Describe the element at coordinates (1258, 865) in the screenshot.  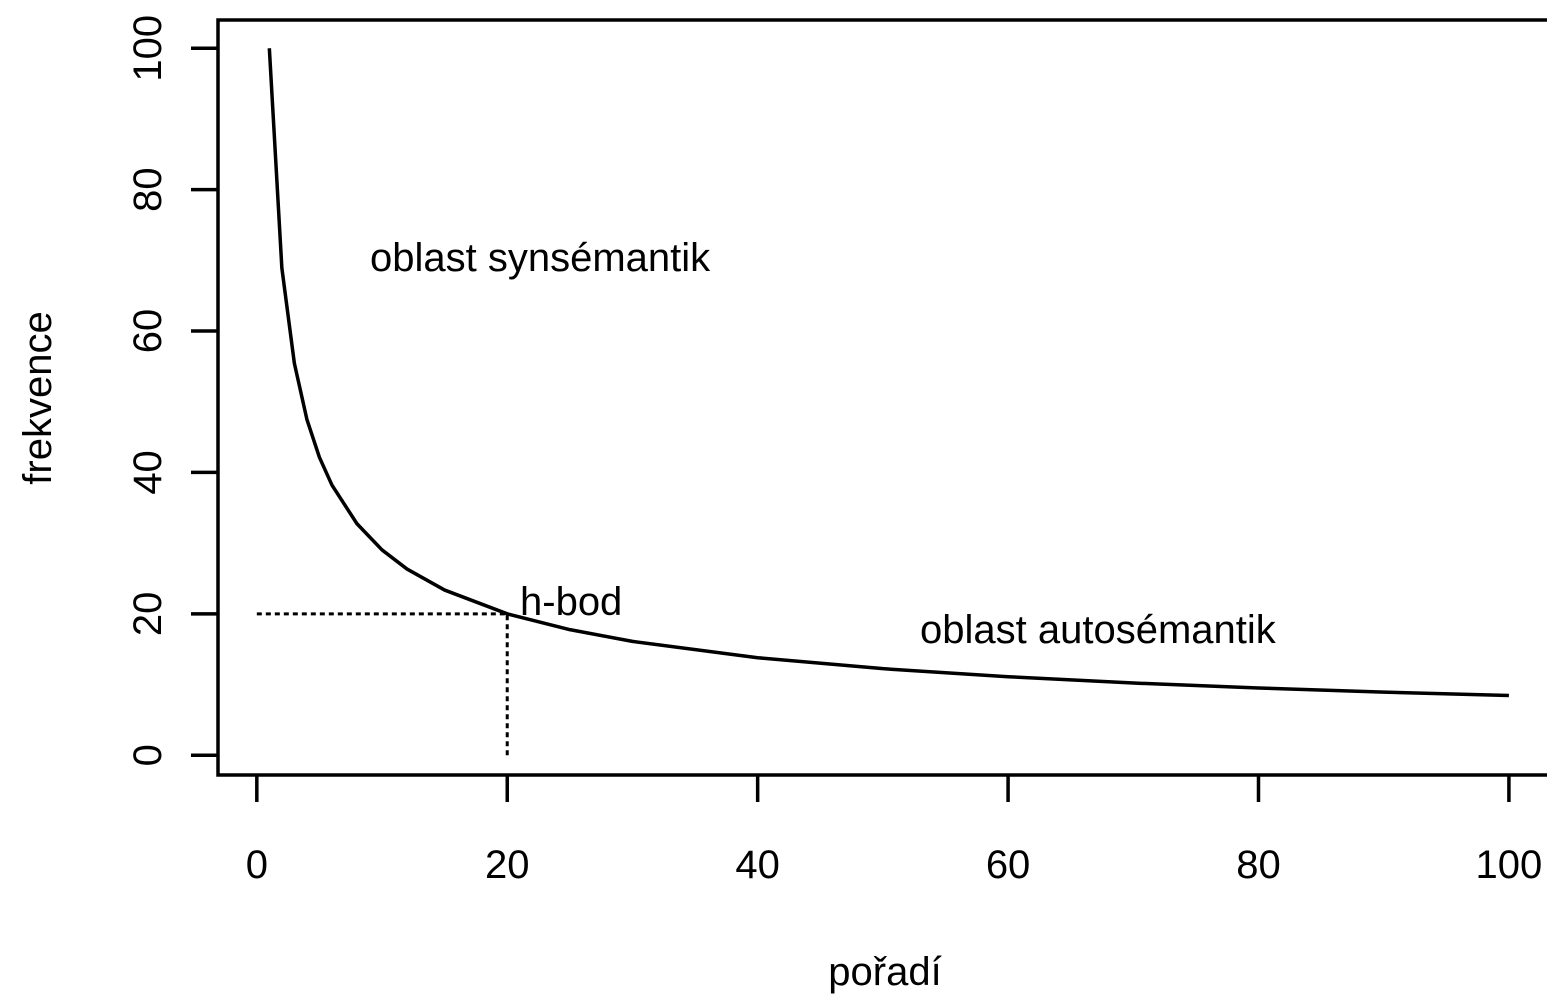
I see `x-tick-label: 80` at that location.